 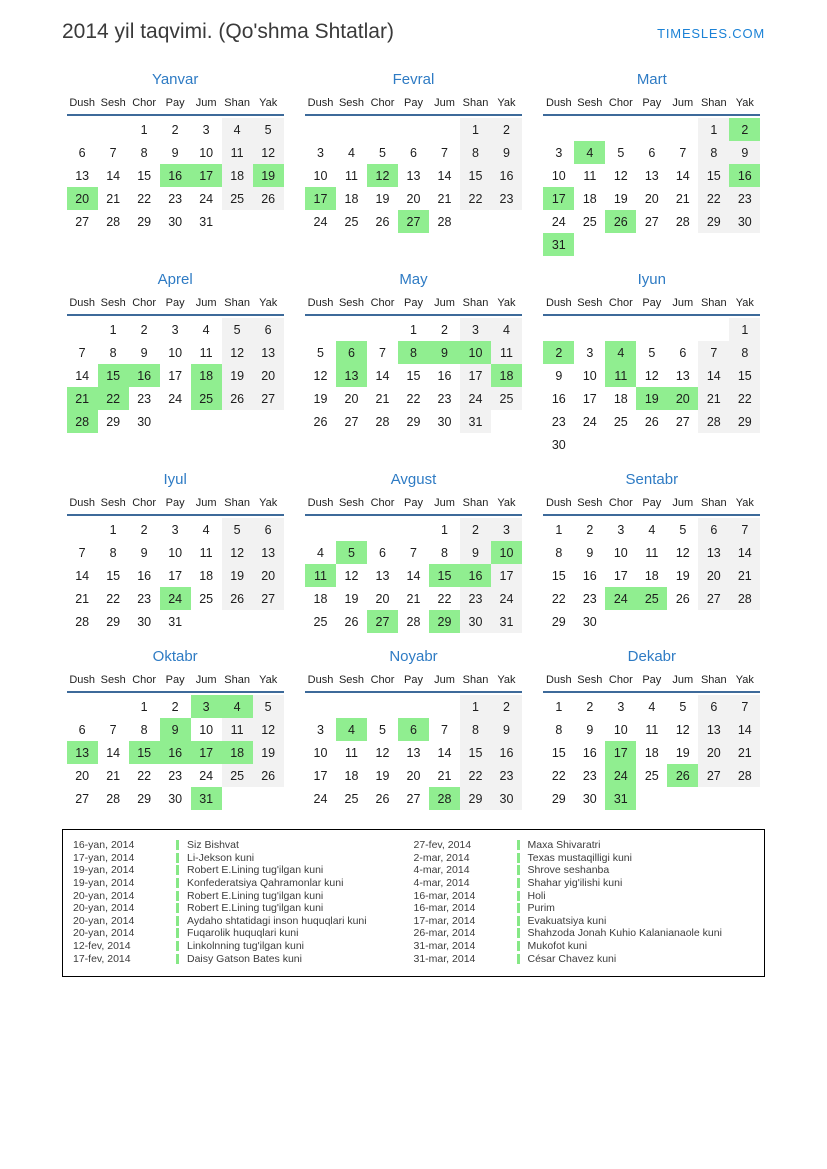 What do you see at coordinates (683, 106) in the screenshot?
I see `day-header: Jum` at bounding box center [683, 106].